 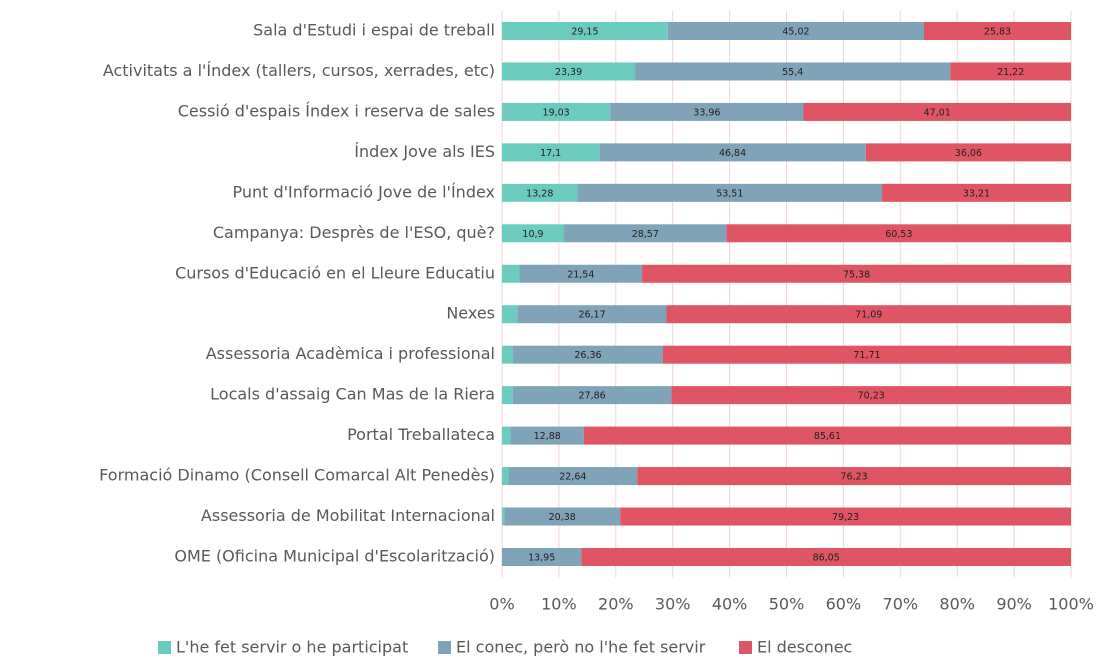 I want to click on data-label: 36,06, so click(x=968, y=153).